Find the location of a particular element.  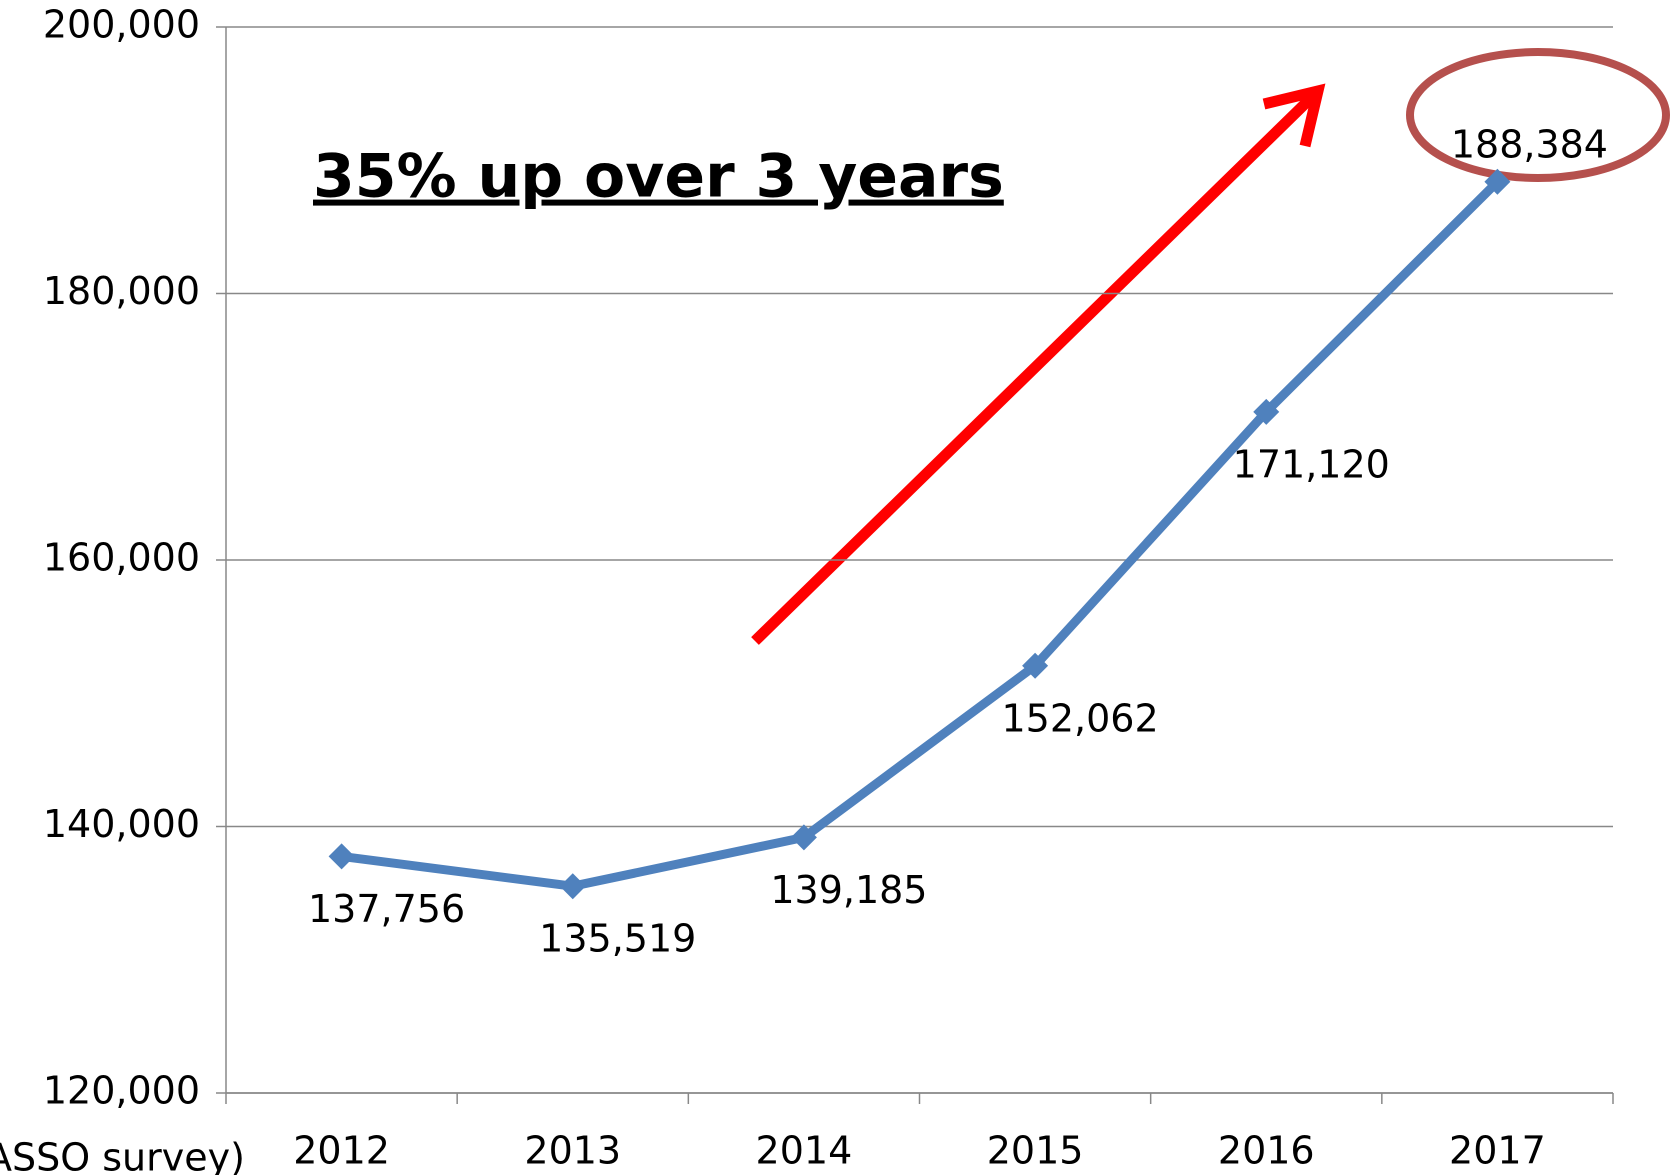

y-tick-label: 120,000 is located at coordinates (121, 1091).